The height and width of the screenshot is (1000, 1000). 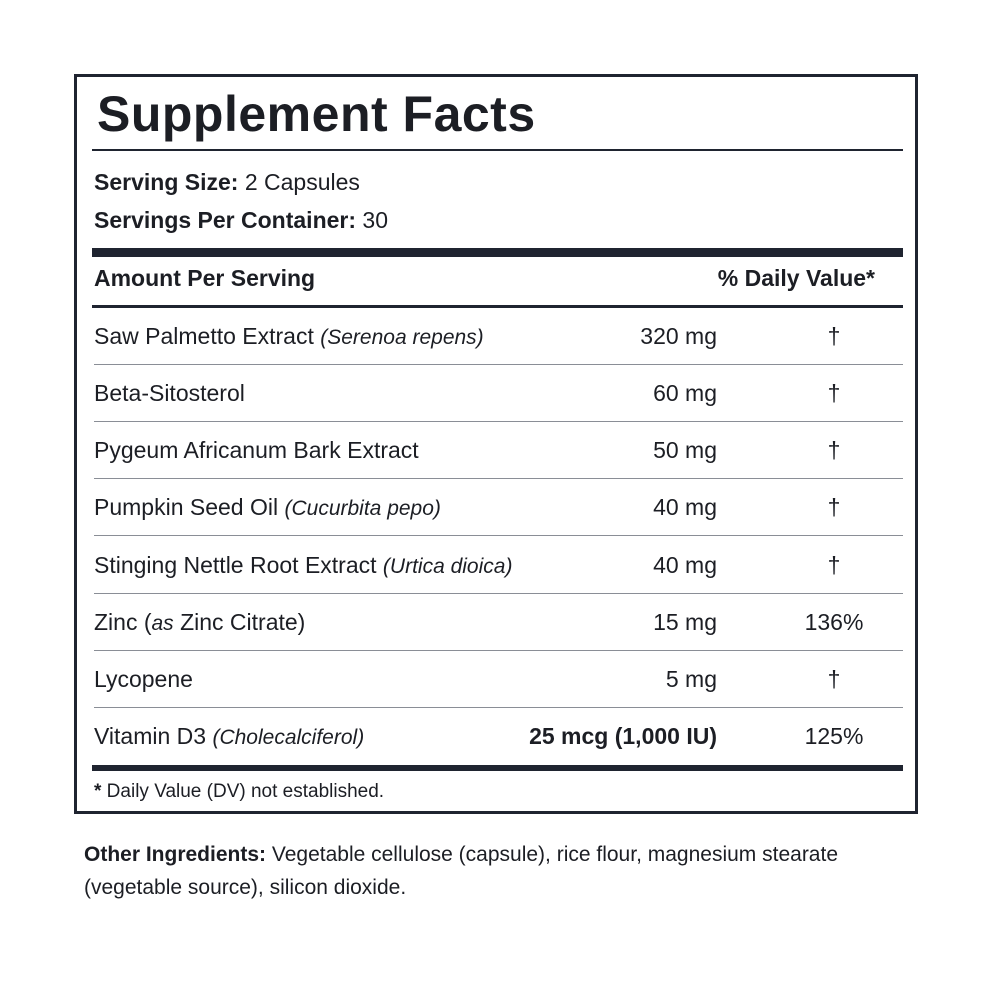 What do you see at coordinates (289, 336) in the screenshot?
I see `ingredient-name: Saw Palmetto Extract (Serenoa repens)` at bounding box center [289, 336].